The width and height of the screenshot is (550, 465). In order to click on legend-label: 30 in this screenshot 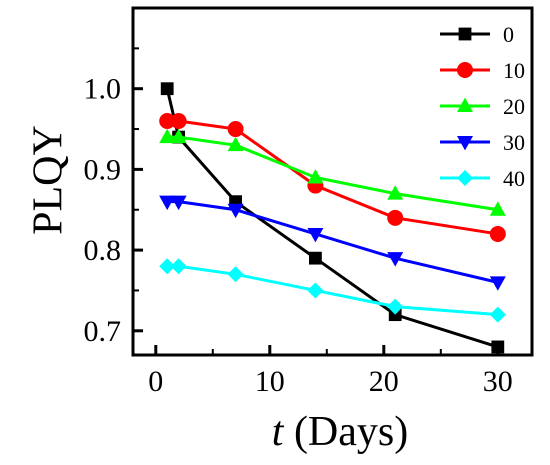, I will do `click(514, 142)`.